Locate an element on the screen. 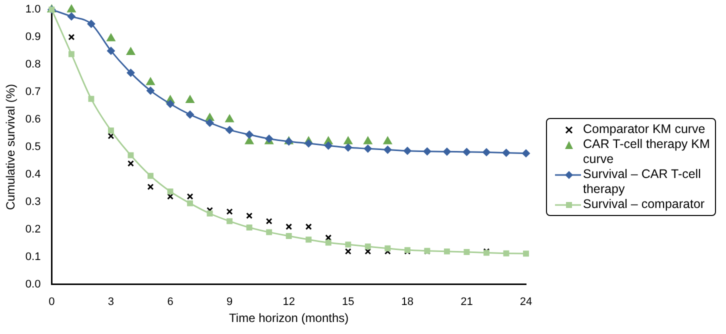  y-tick-label: 0.8 is located at coordinates (33, 64).